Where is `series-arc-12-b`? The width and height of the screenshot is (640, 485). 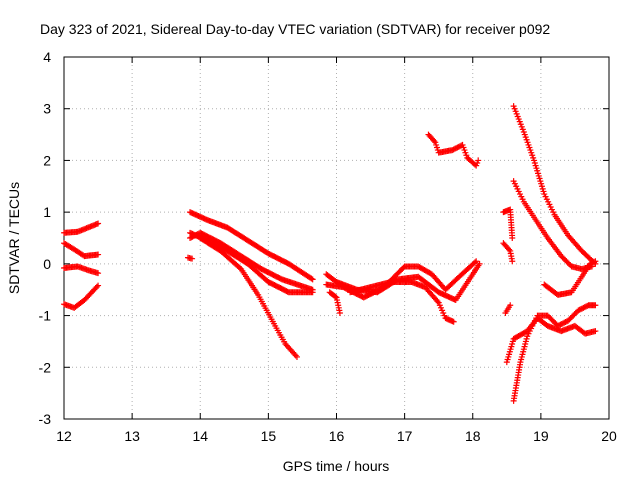
series-arc-12-b is located at coordinates (81, 250).